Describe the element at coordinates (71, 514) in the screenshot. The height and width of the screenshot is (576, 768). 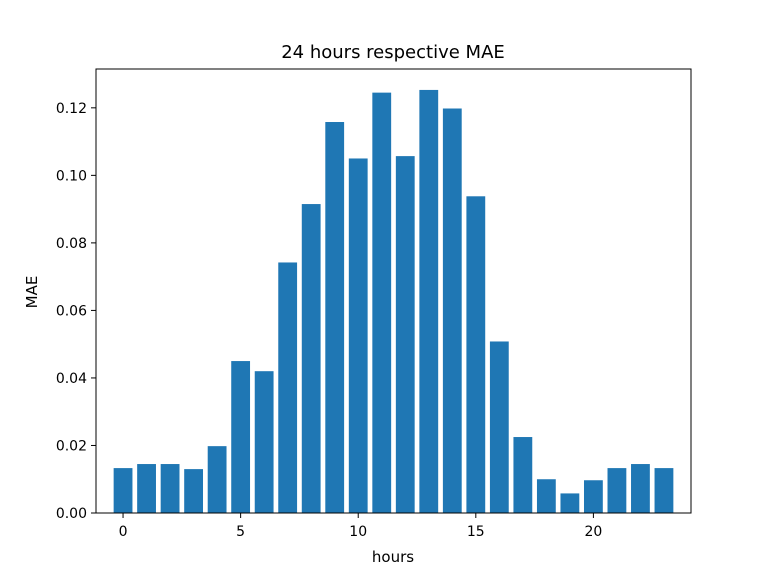
I see `y-tick-label: 0.00` at that location.